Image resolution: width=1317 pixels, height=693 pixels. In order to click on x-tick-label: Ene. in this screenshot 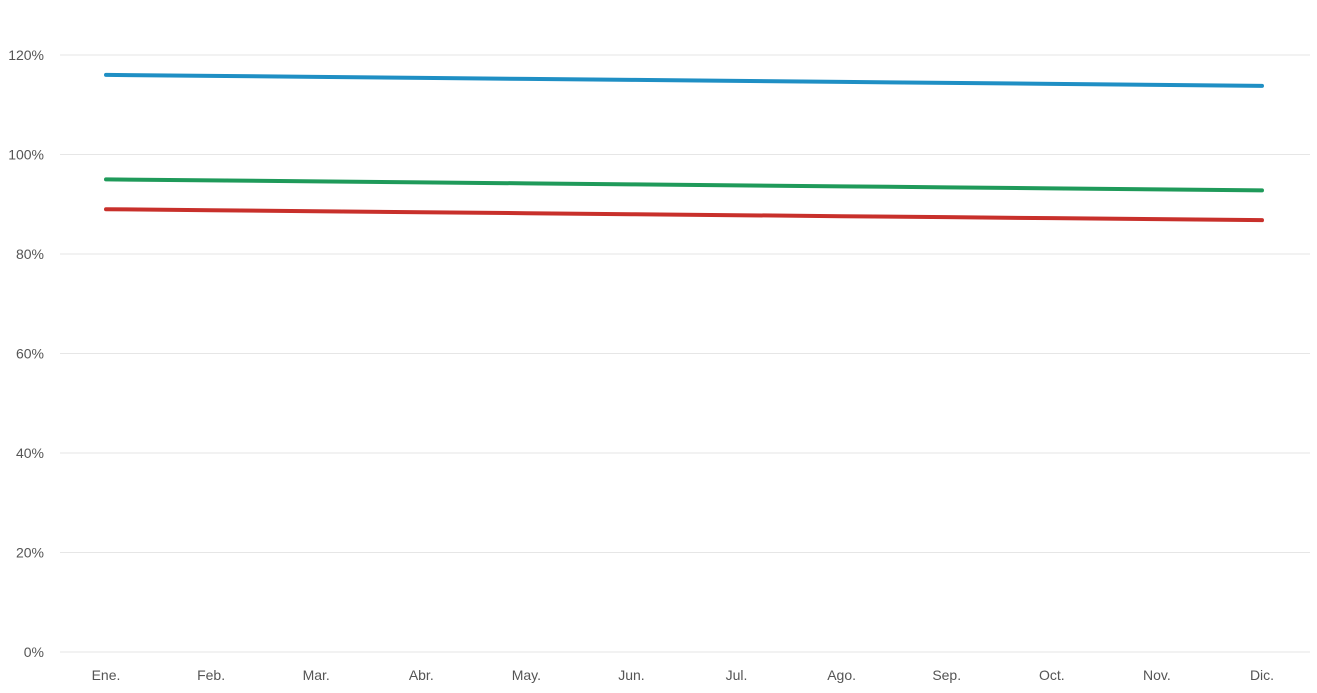, I will do `click(106, 675)`.